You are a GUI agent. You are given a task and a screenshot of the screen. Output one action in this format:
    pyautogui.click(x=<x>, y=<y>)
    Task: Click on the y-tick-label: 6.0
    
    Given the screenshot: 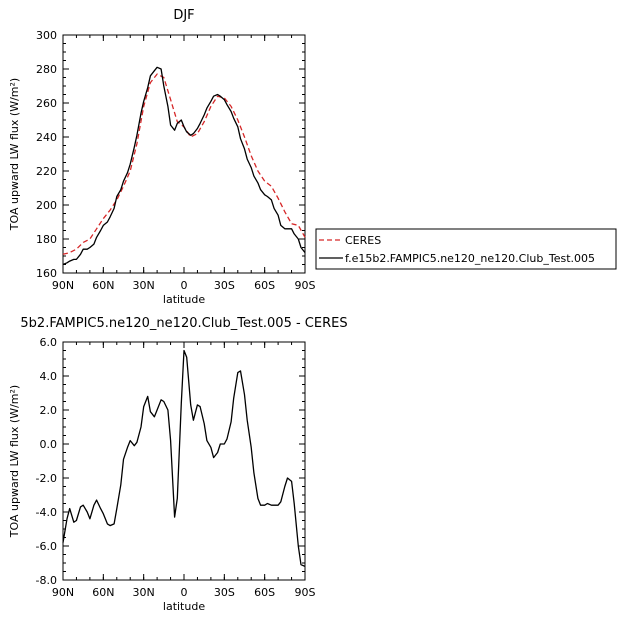 What is the action you would take?
    pyautogui.click(x=49, y=342)
    